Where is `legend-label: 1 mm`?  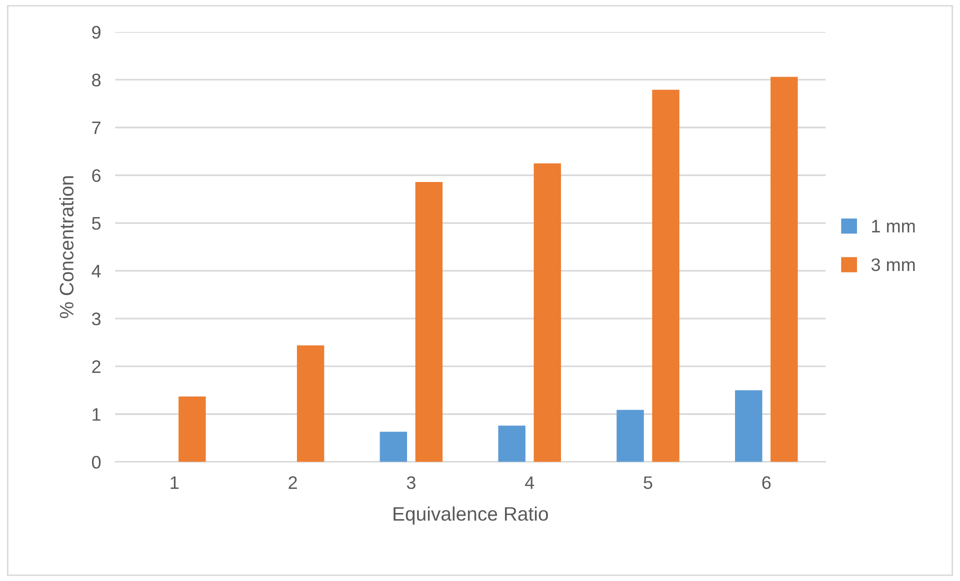
legend-label: 1 mm is located at coordinates (893, 226).